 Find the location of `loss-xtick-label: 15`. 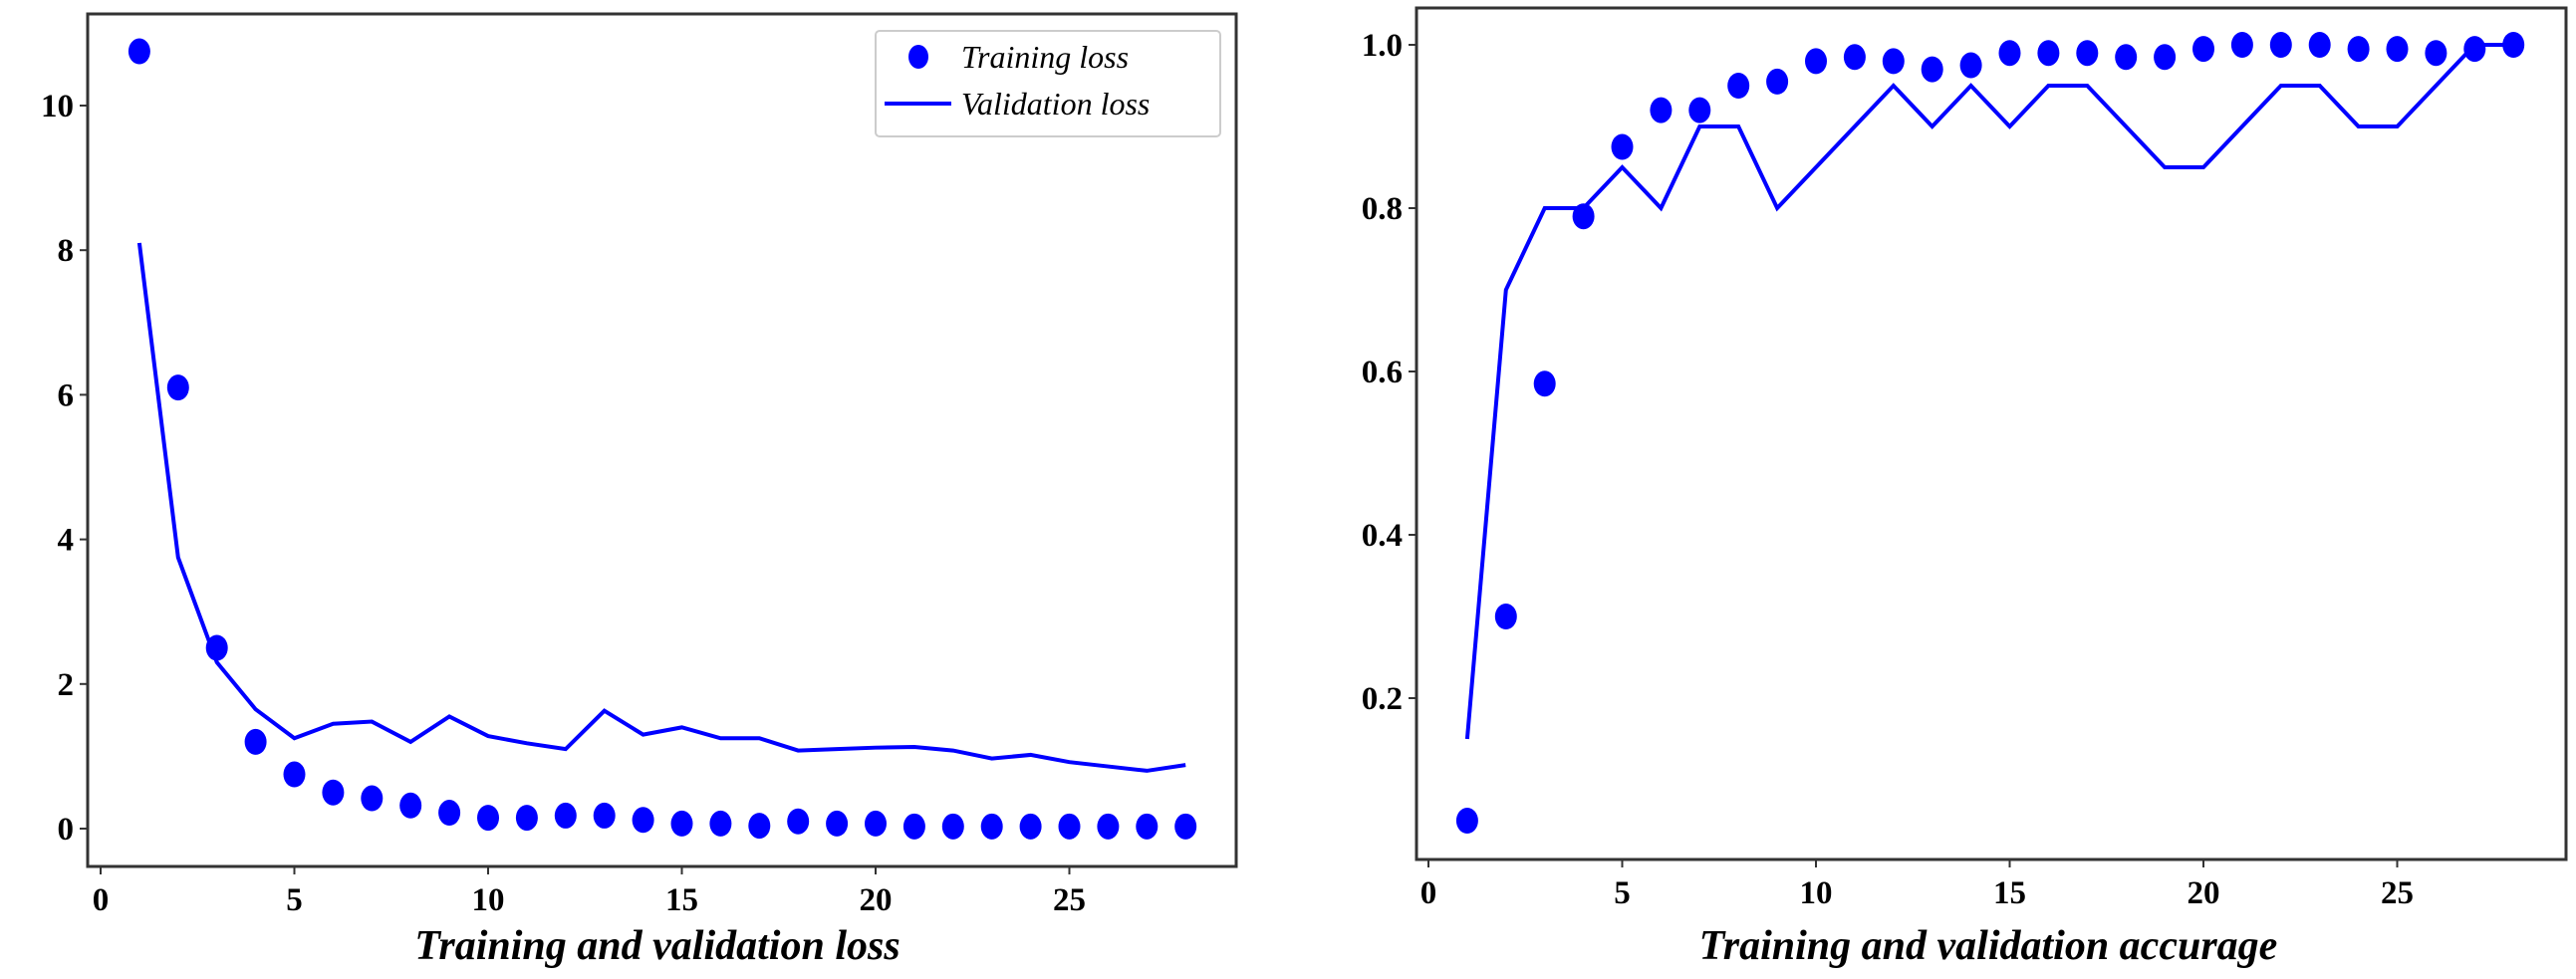

loss-xtick-label: 15 is located at coordinates (681, 900).